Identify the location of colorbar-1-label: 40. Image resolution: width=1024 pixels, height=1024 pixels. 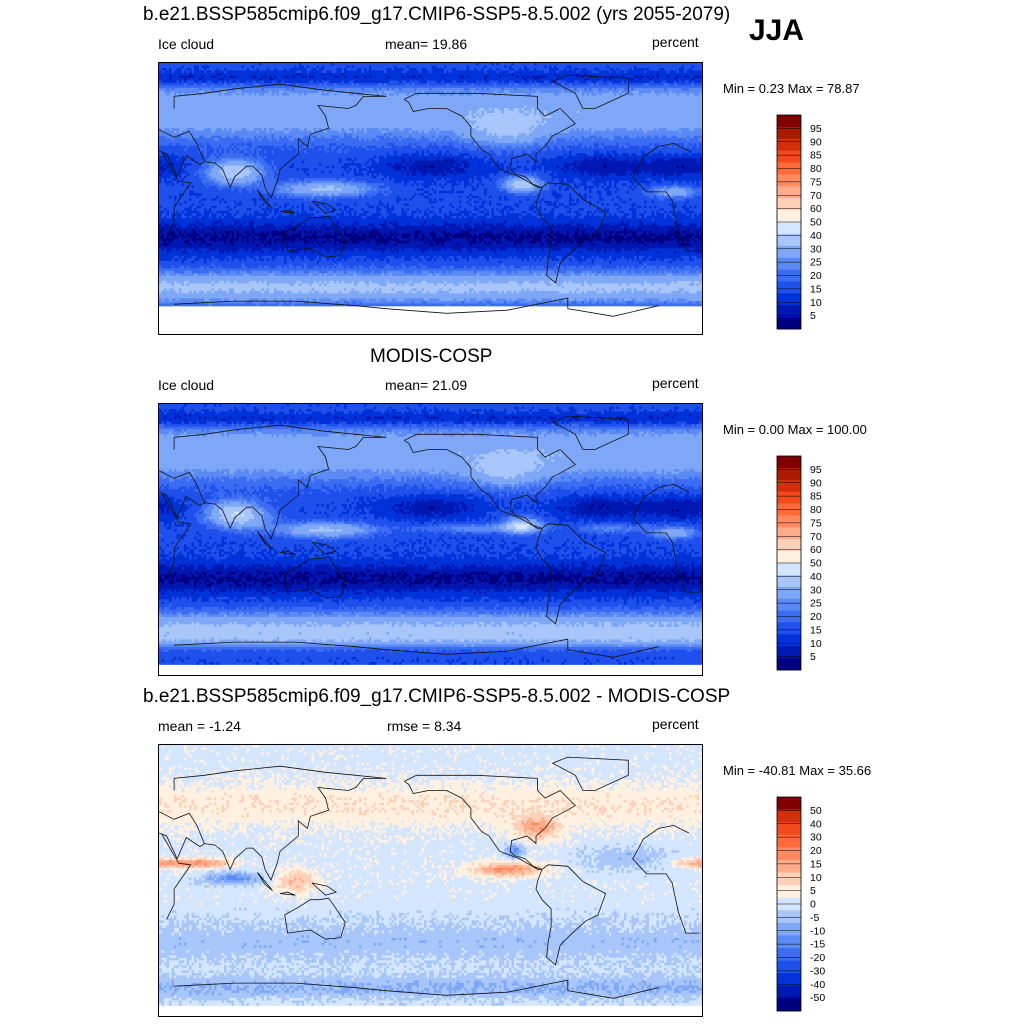
(816, 236).